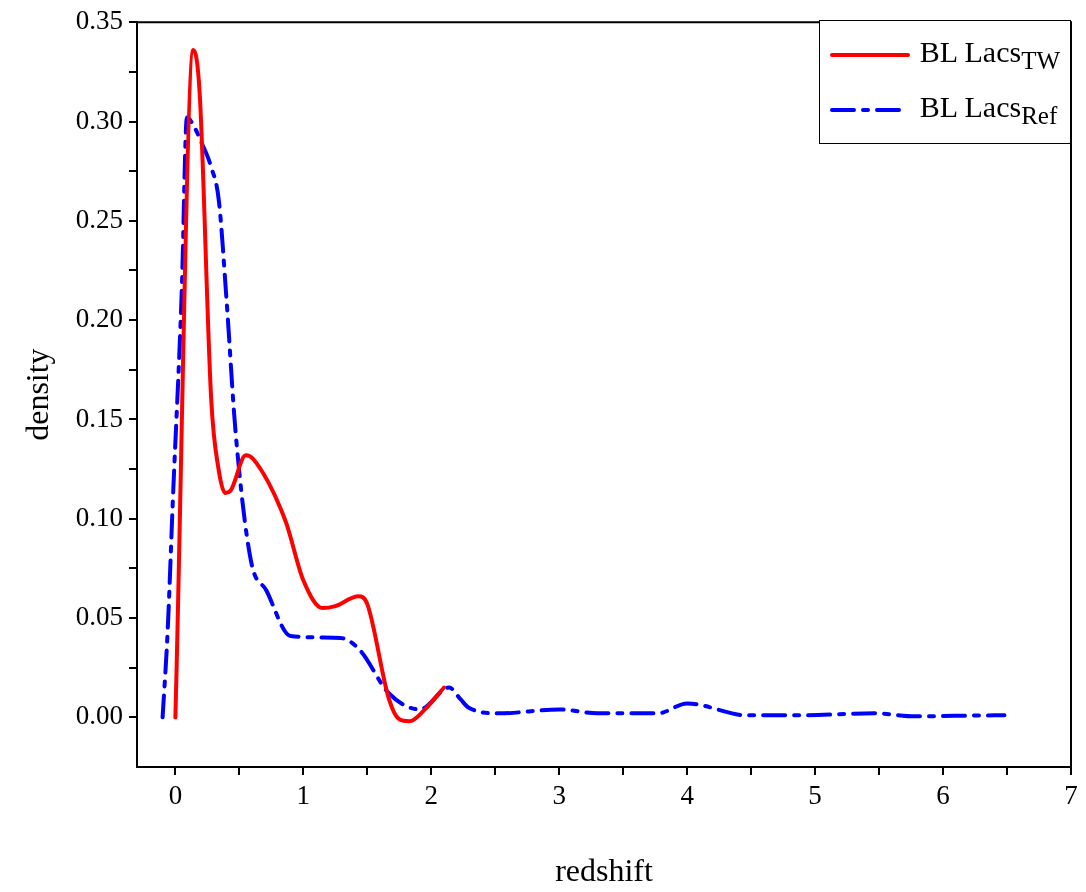 This screenshot has height=892, width=1086. I want to click on y-tick-label: 0.25, so click(99, 218).